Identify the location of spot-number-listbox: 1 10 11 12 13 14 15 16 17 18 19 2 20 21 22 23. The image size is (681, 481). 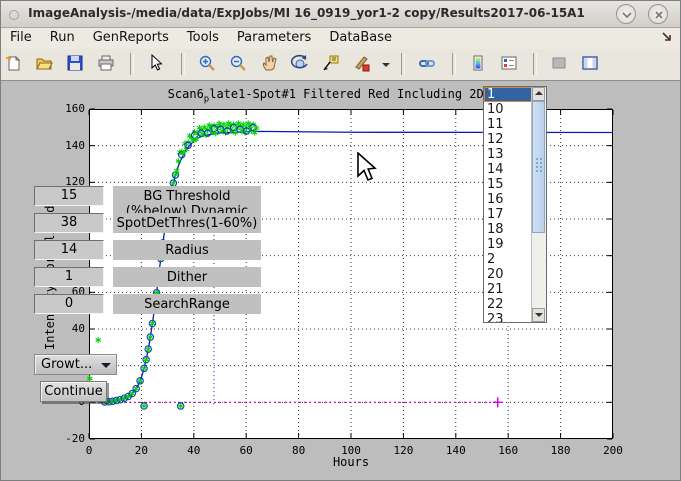
(515, 204).